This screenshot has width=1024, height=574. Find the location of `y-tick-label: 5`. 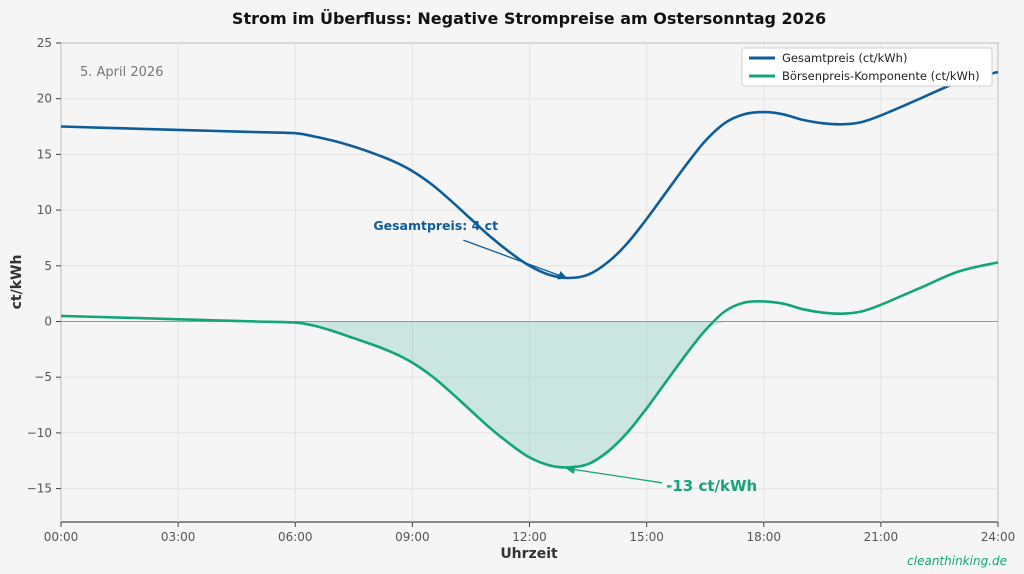

y-tick-label: 5 is located at coordinates (48, 266).